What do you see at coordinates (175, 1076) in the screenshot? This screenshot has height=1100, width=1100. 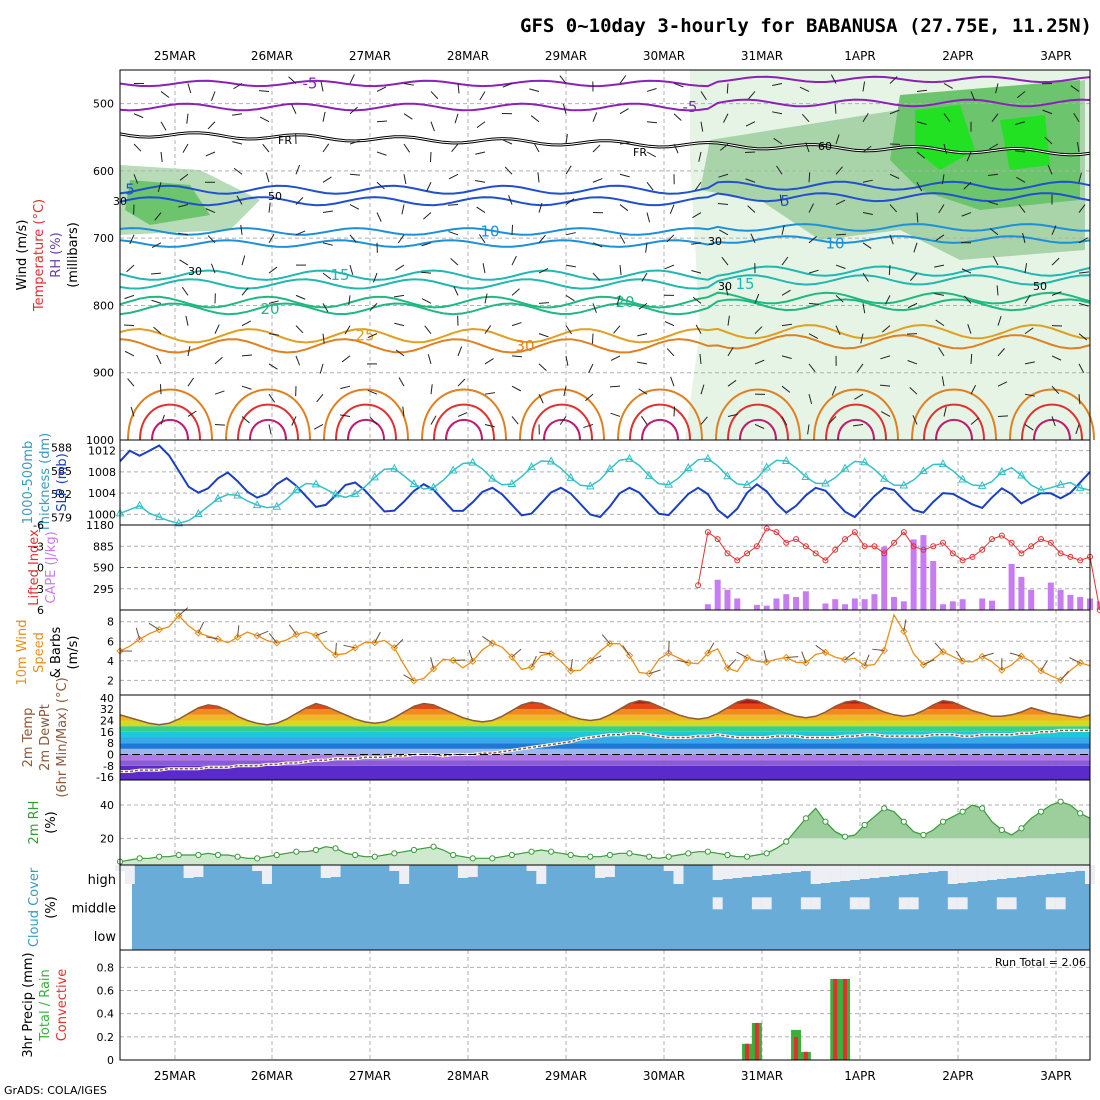 I see `bottom-date-label: 25MAR` at bounding box center [175, 1076].